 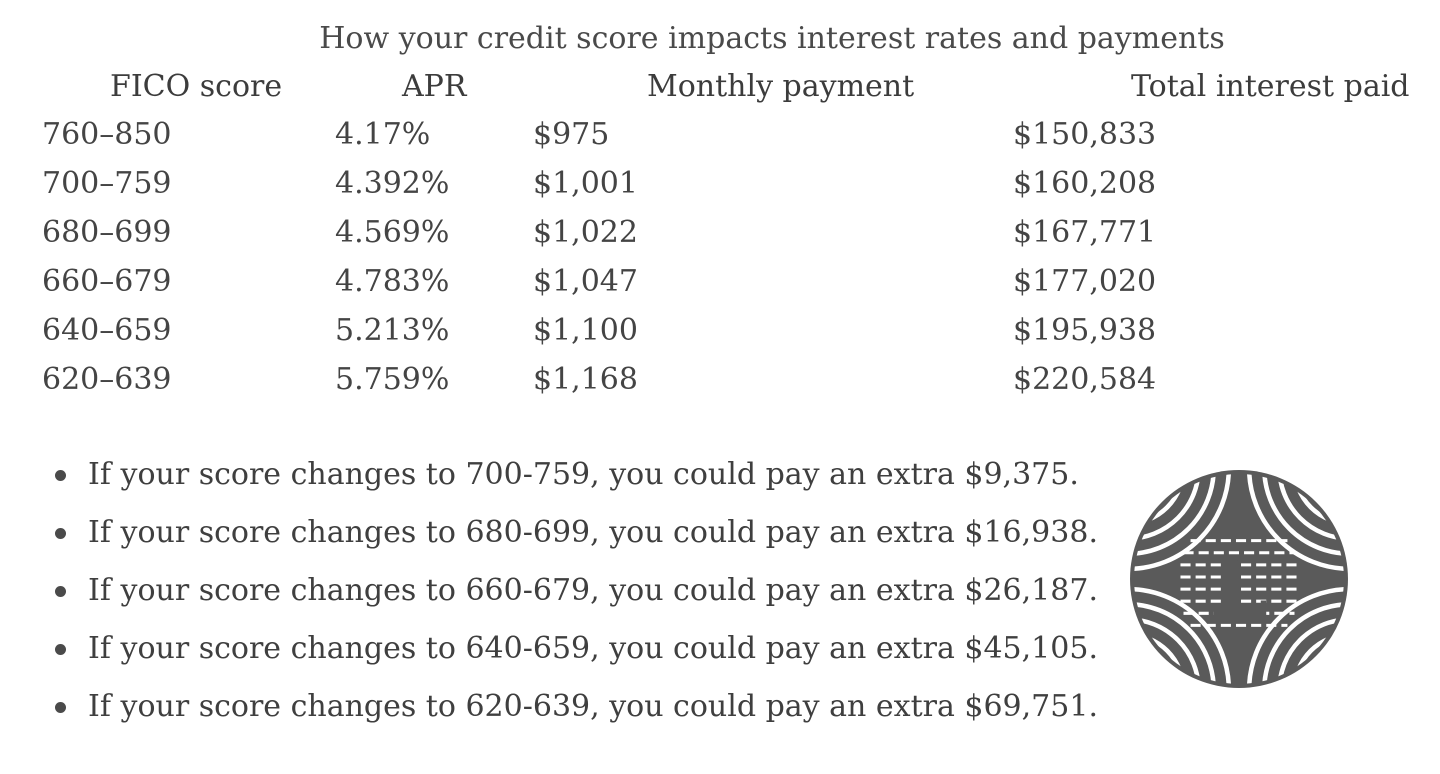 I want to click on cell-total-interest: $220,584, so click(x=1085, y=379).